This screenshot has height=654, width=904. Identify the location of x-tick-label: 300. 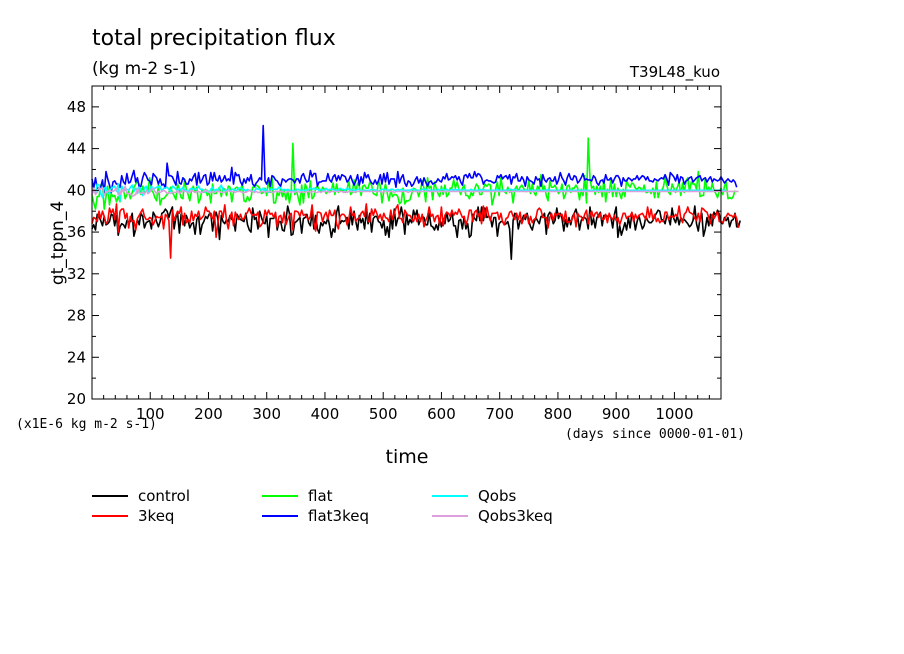
(266, 414).